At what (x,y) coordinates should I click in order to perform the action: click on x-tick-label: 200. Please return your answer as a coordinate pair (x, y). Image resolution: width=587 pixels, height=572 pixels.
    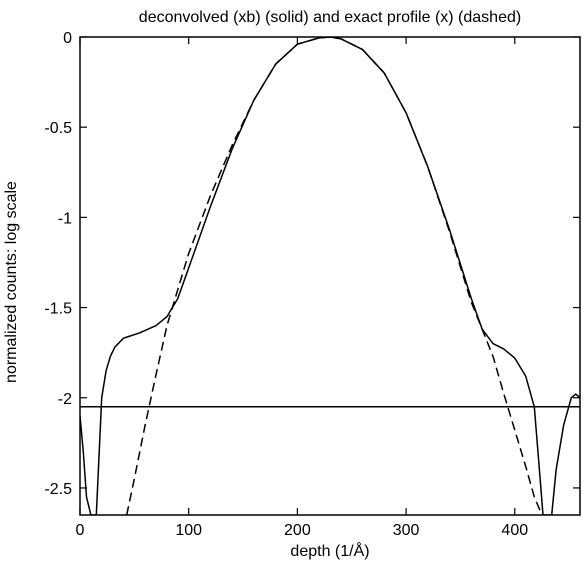
    Looking at the image, I should click on (297, 530).